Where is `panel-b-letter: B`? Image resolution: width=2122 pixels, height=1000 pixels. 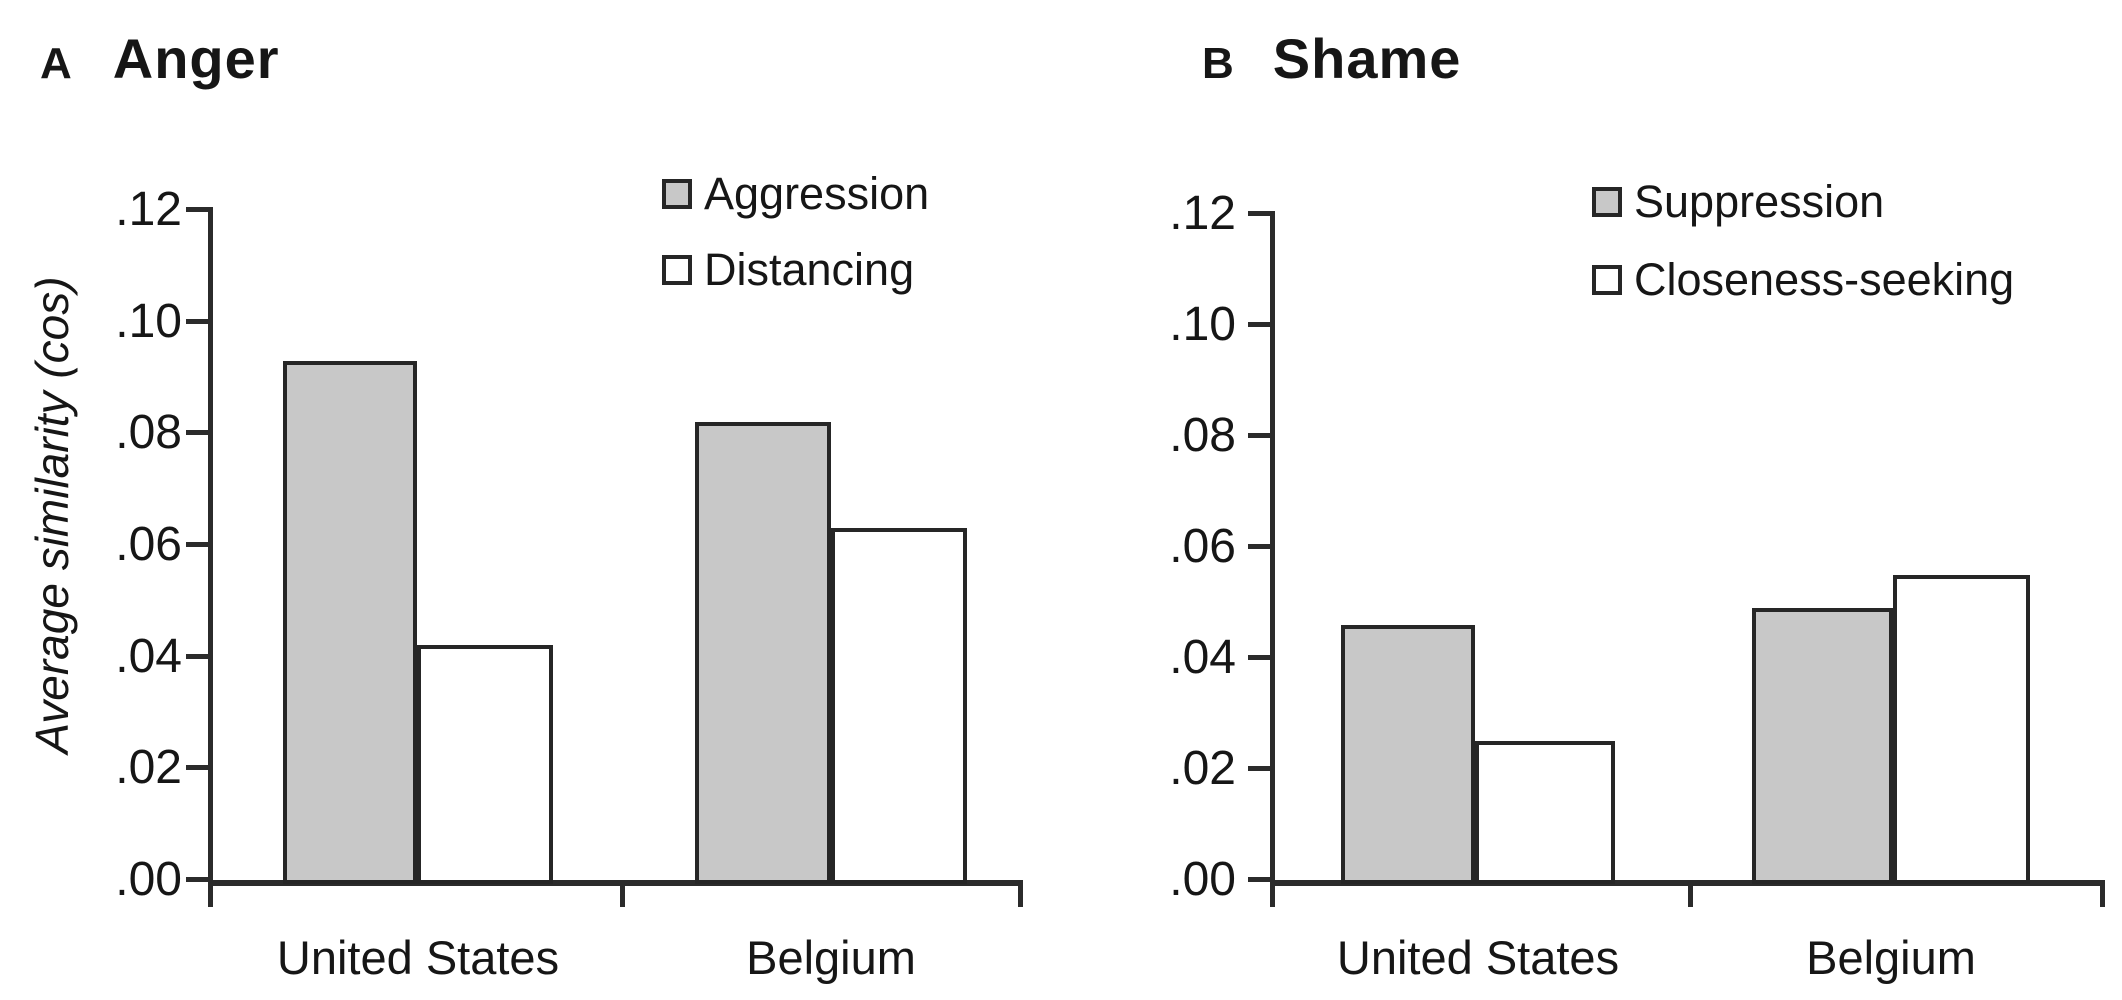
panel-b-letter: B is located at coordinates (1218, 63).